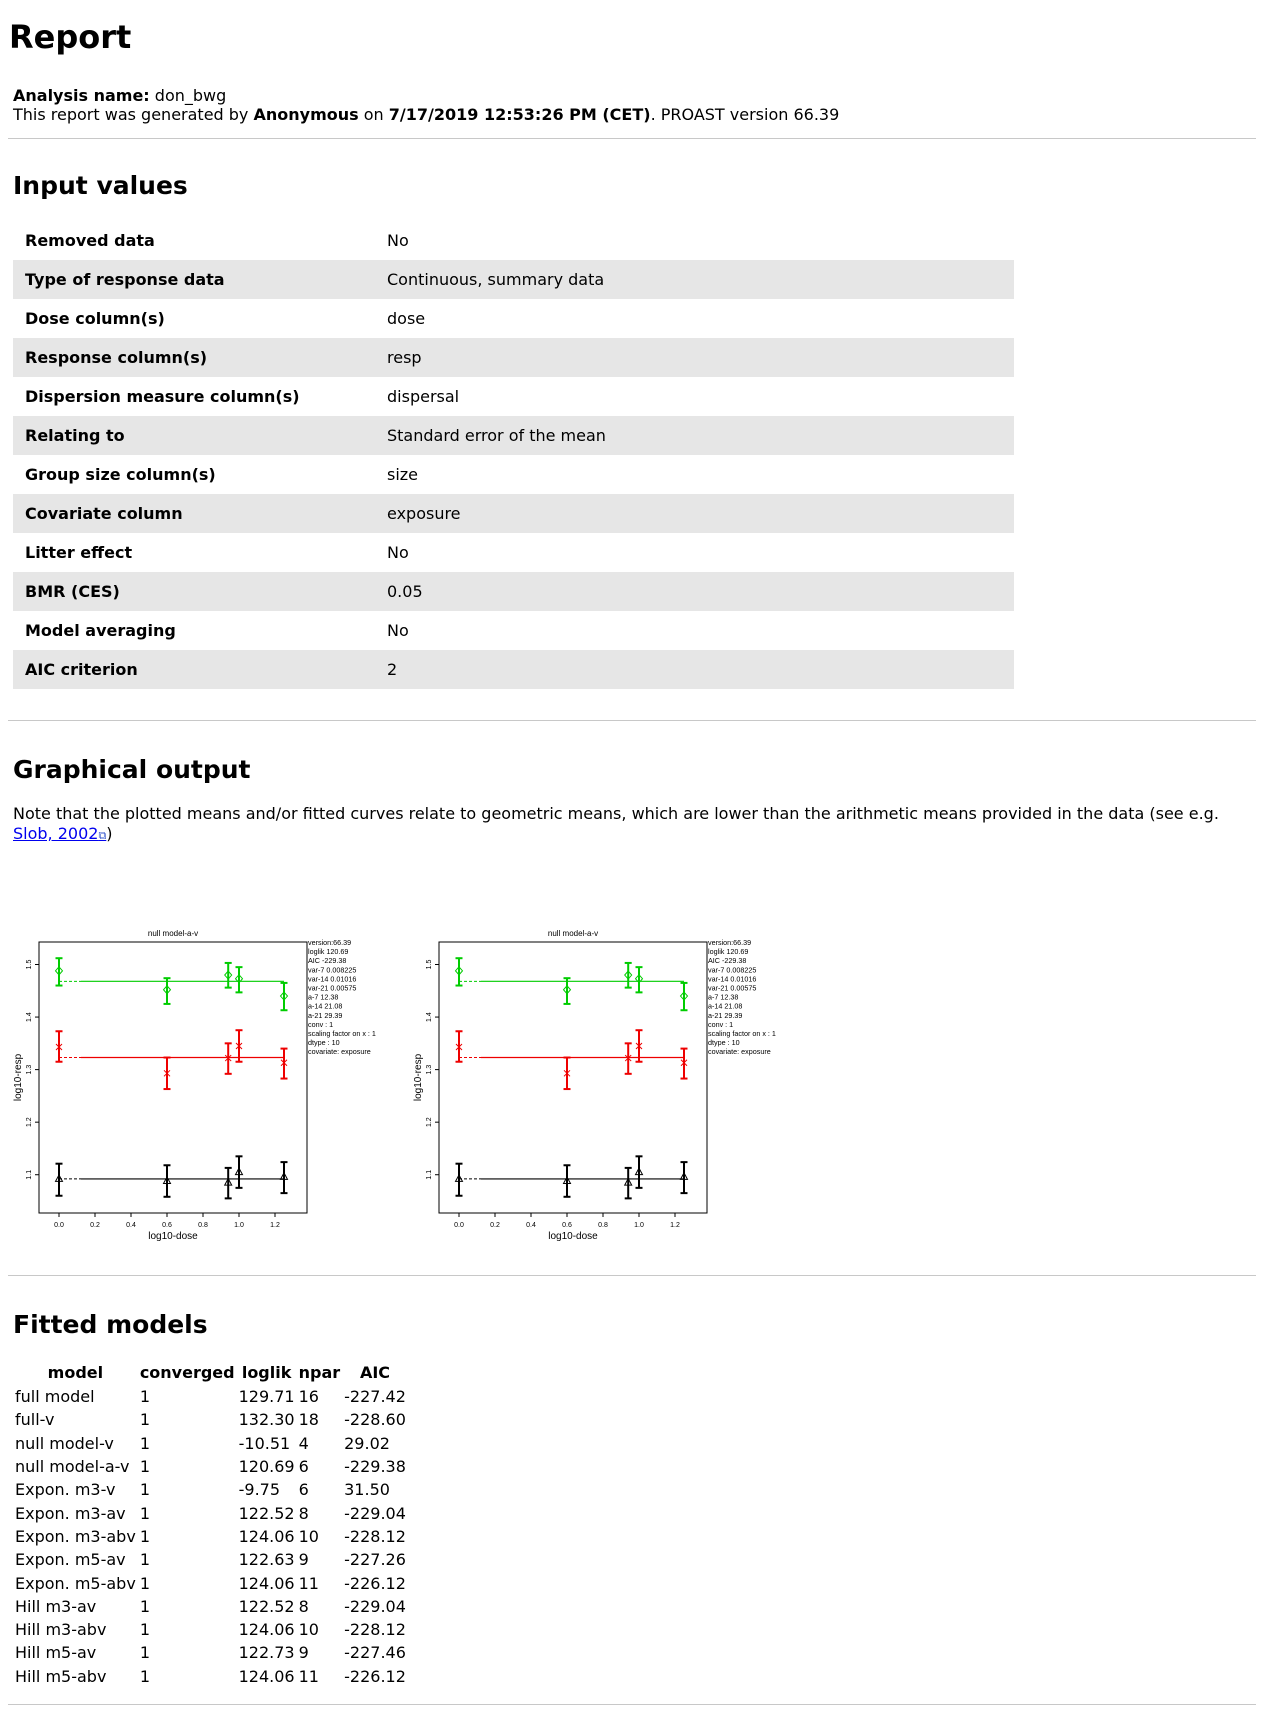 The width and height of the screenshot is (1263, 1710). What do you see at coordinates (429, 1070) in the screenshot?
I see `y-tick-label: 1.3` at bounding box center [429, 1070].